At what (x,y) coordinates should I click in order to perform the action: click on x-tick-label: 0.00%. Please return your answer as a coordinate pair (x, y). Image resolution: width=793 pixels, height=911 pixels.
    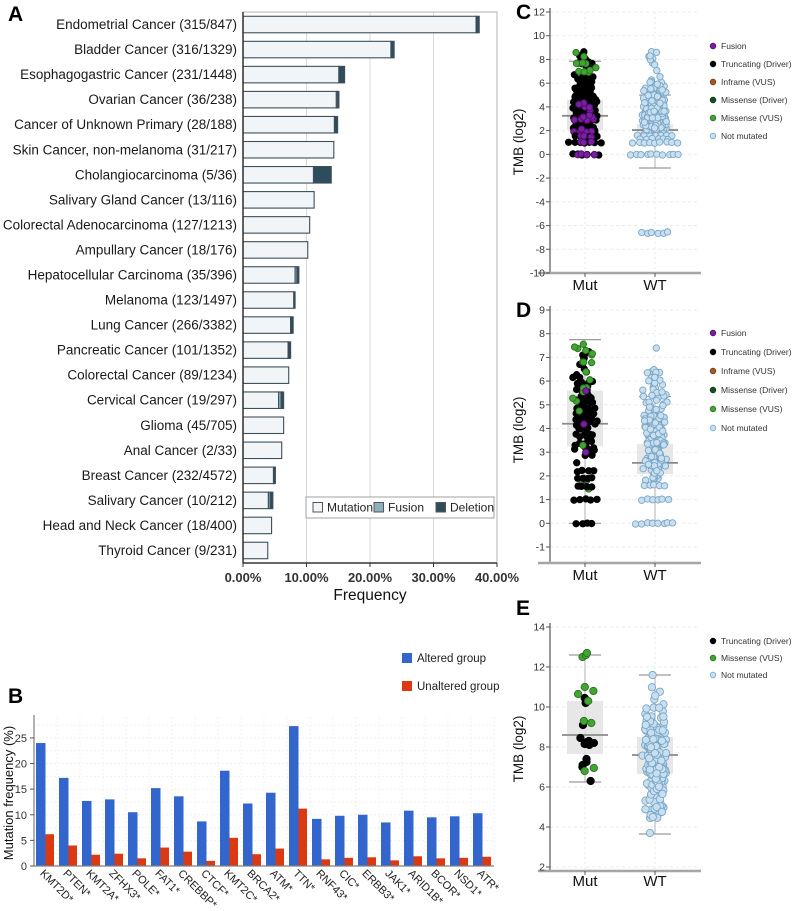
    Looking at the image, I should click on (243, 577).